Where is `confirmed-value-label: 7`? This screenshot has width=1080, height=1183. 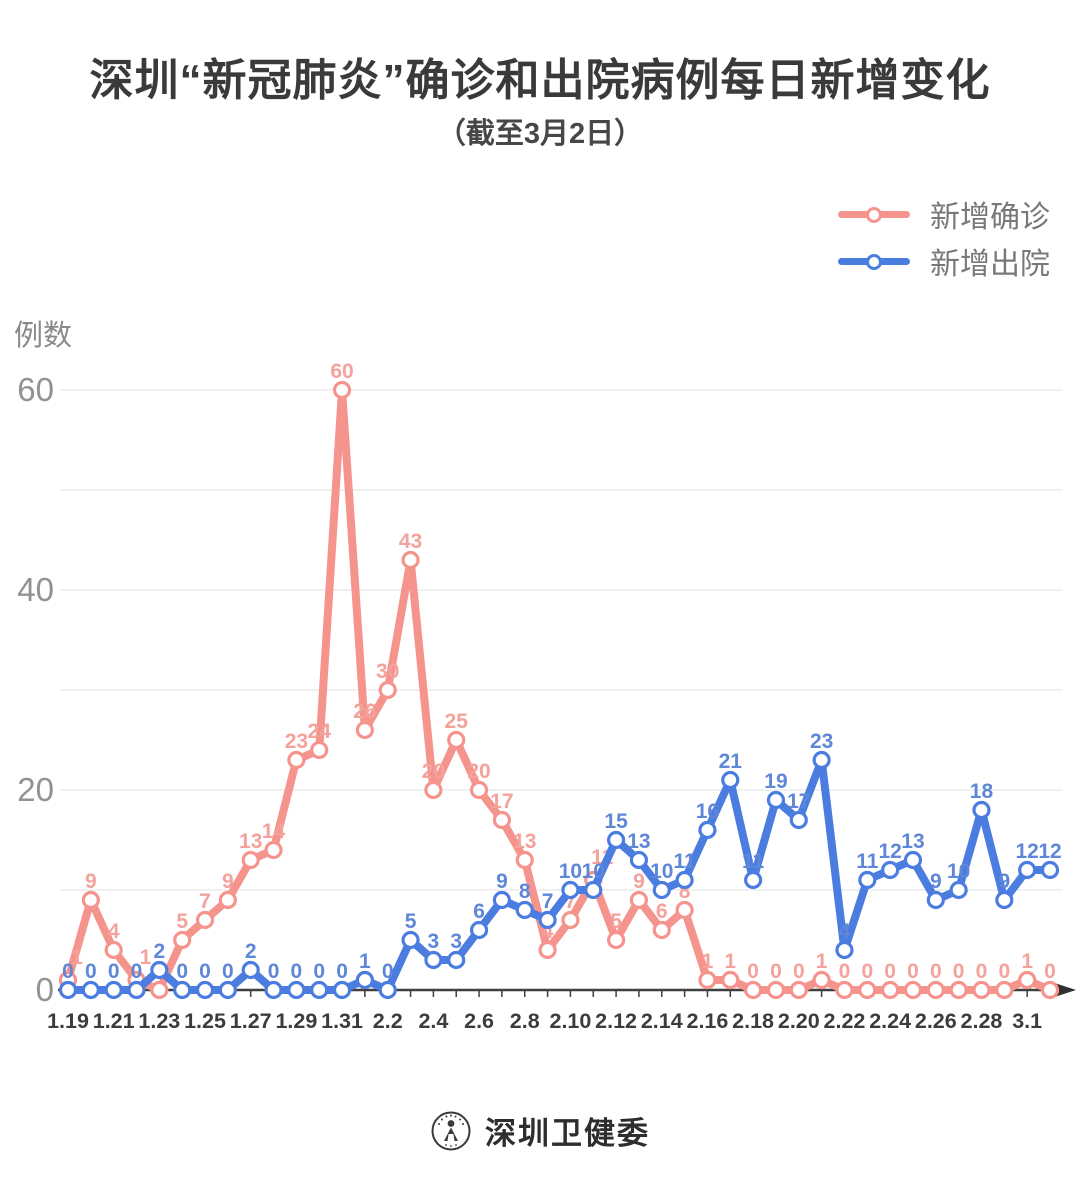
confirmed-value-label: 7 is located at coordinates (571, 901).